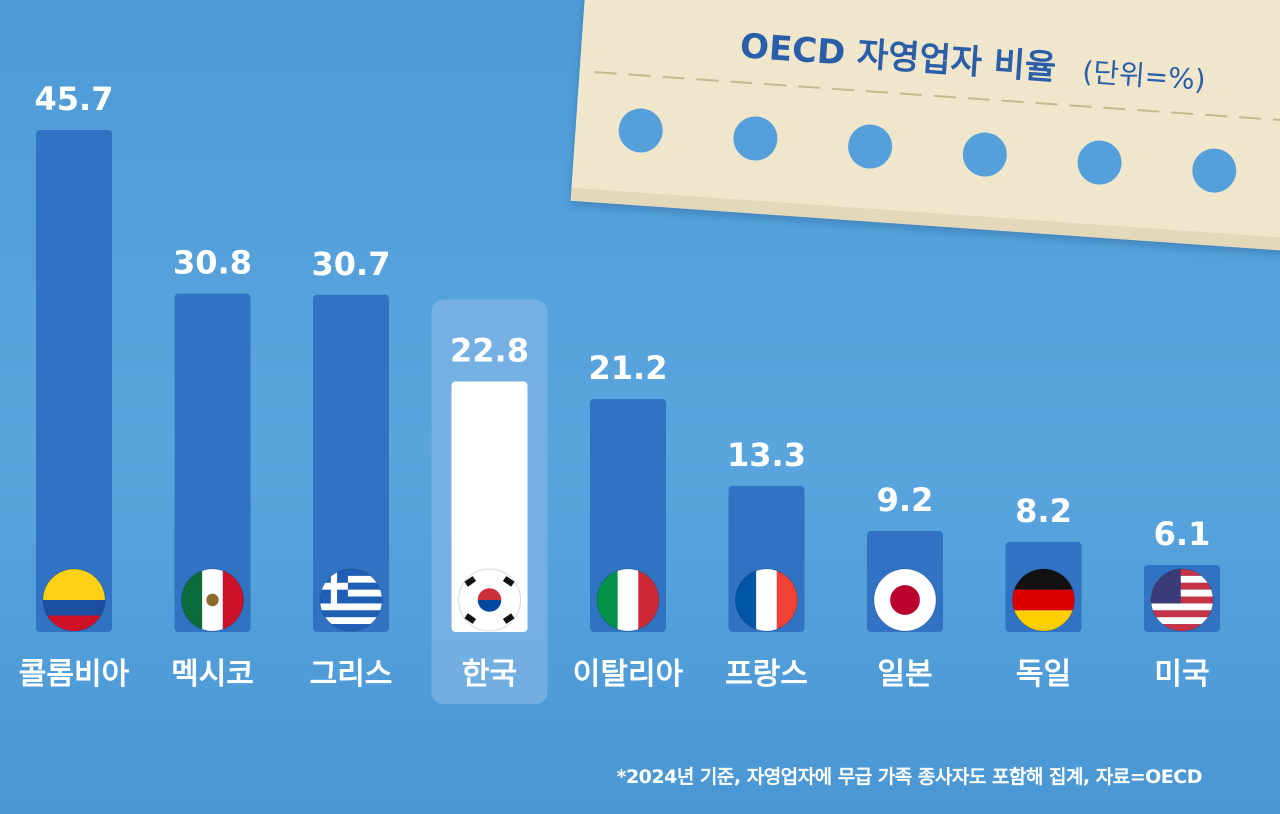 Image resolution: width=1280 pixels, height=814 pixels. What do you see at coordinates (1043, 600) in the screenshot?
I see `germany-flag-icon` at bounding box center [1043, 600].